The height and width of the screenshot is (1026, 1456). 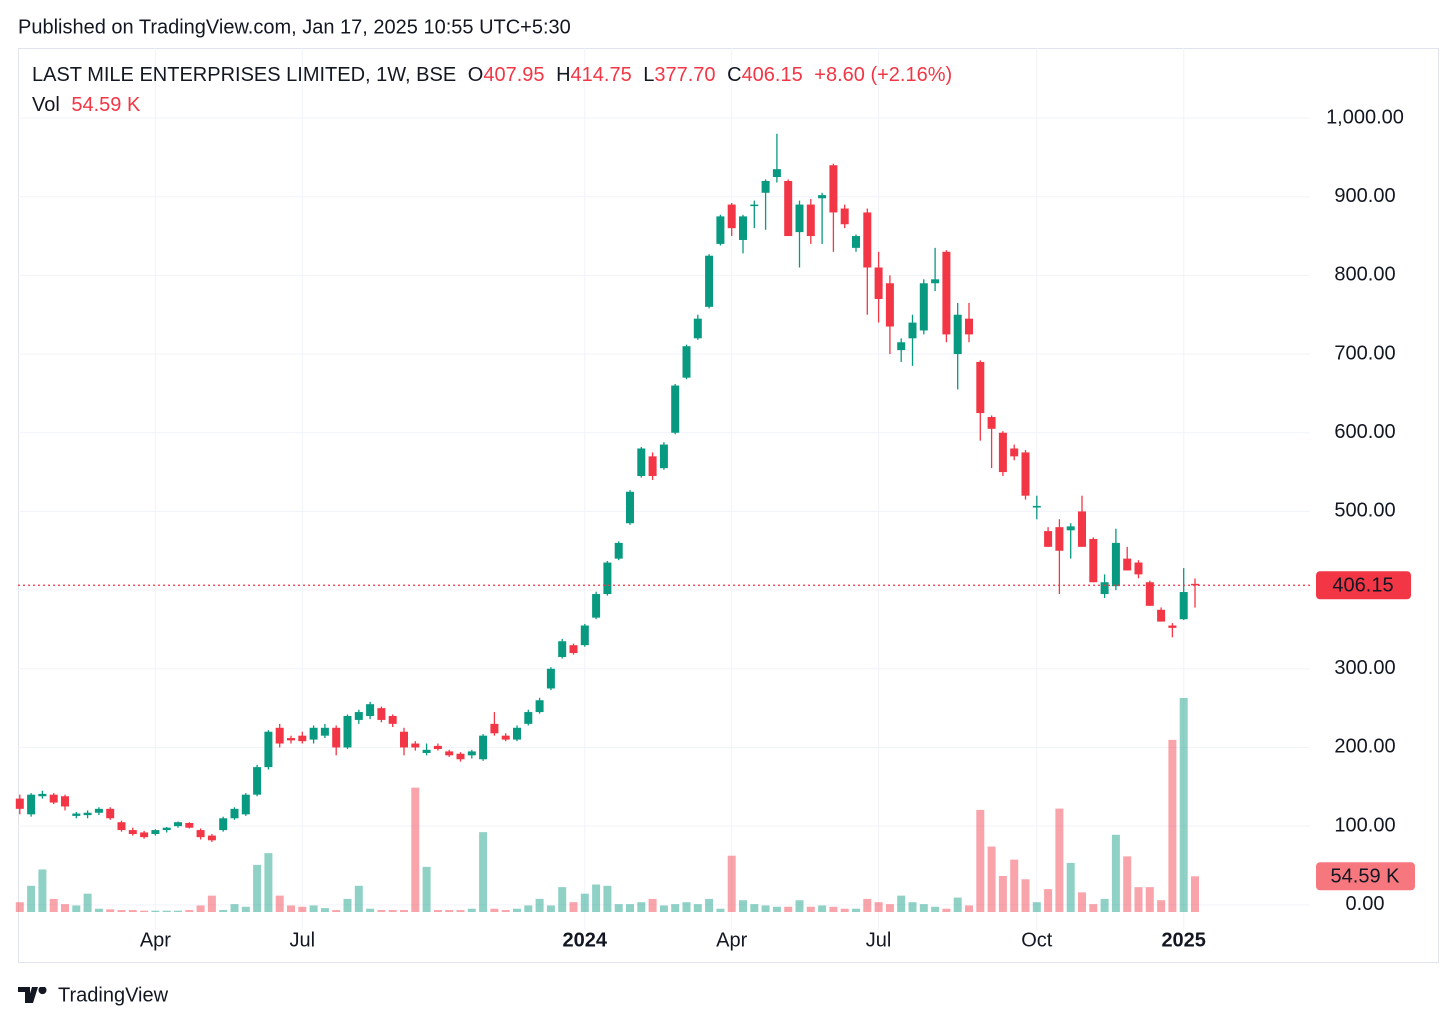 I want to click on legend-change: +8.60 (+2.16%), so click(x=883, y=75).